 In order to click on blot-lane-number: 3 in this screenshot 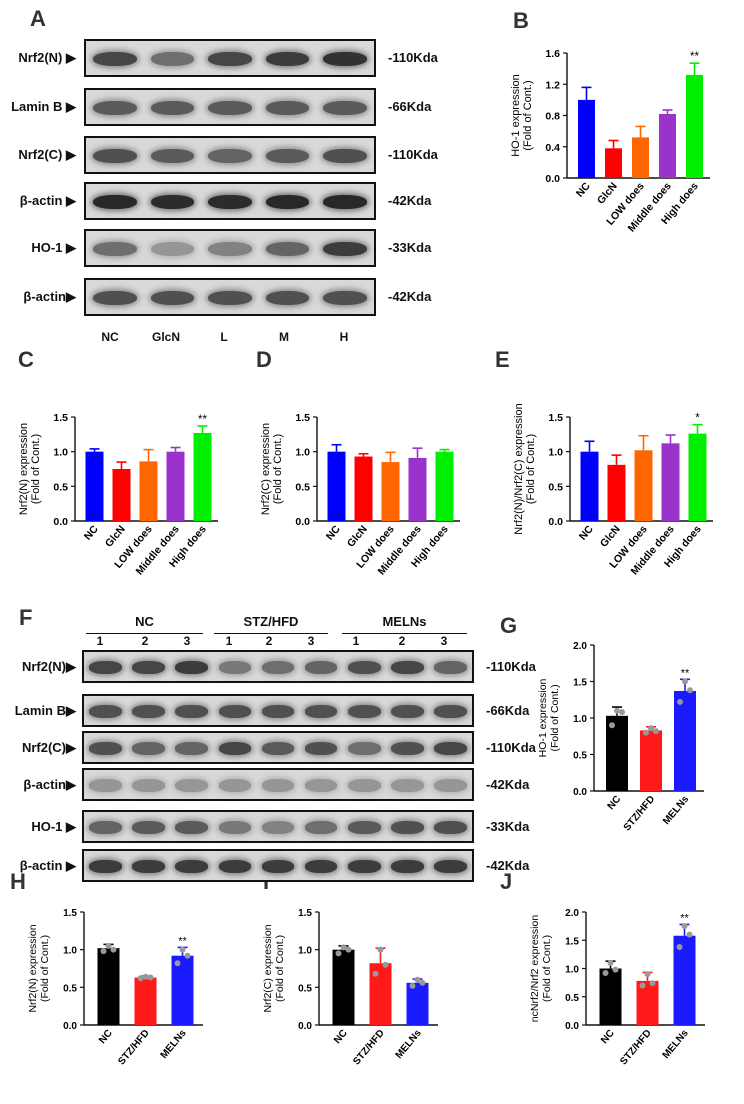, I will do `click(187, 641)`.